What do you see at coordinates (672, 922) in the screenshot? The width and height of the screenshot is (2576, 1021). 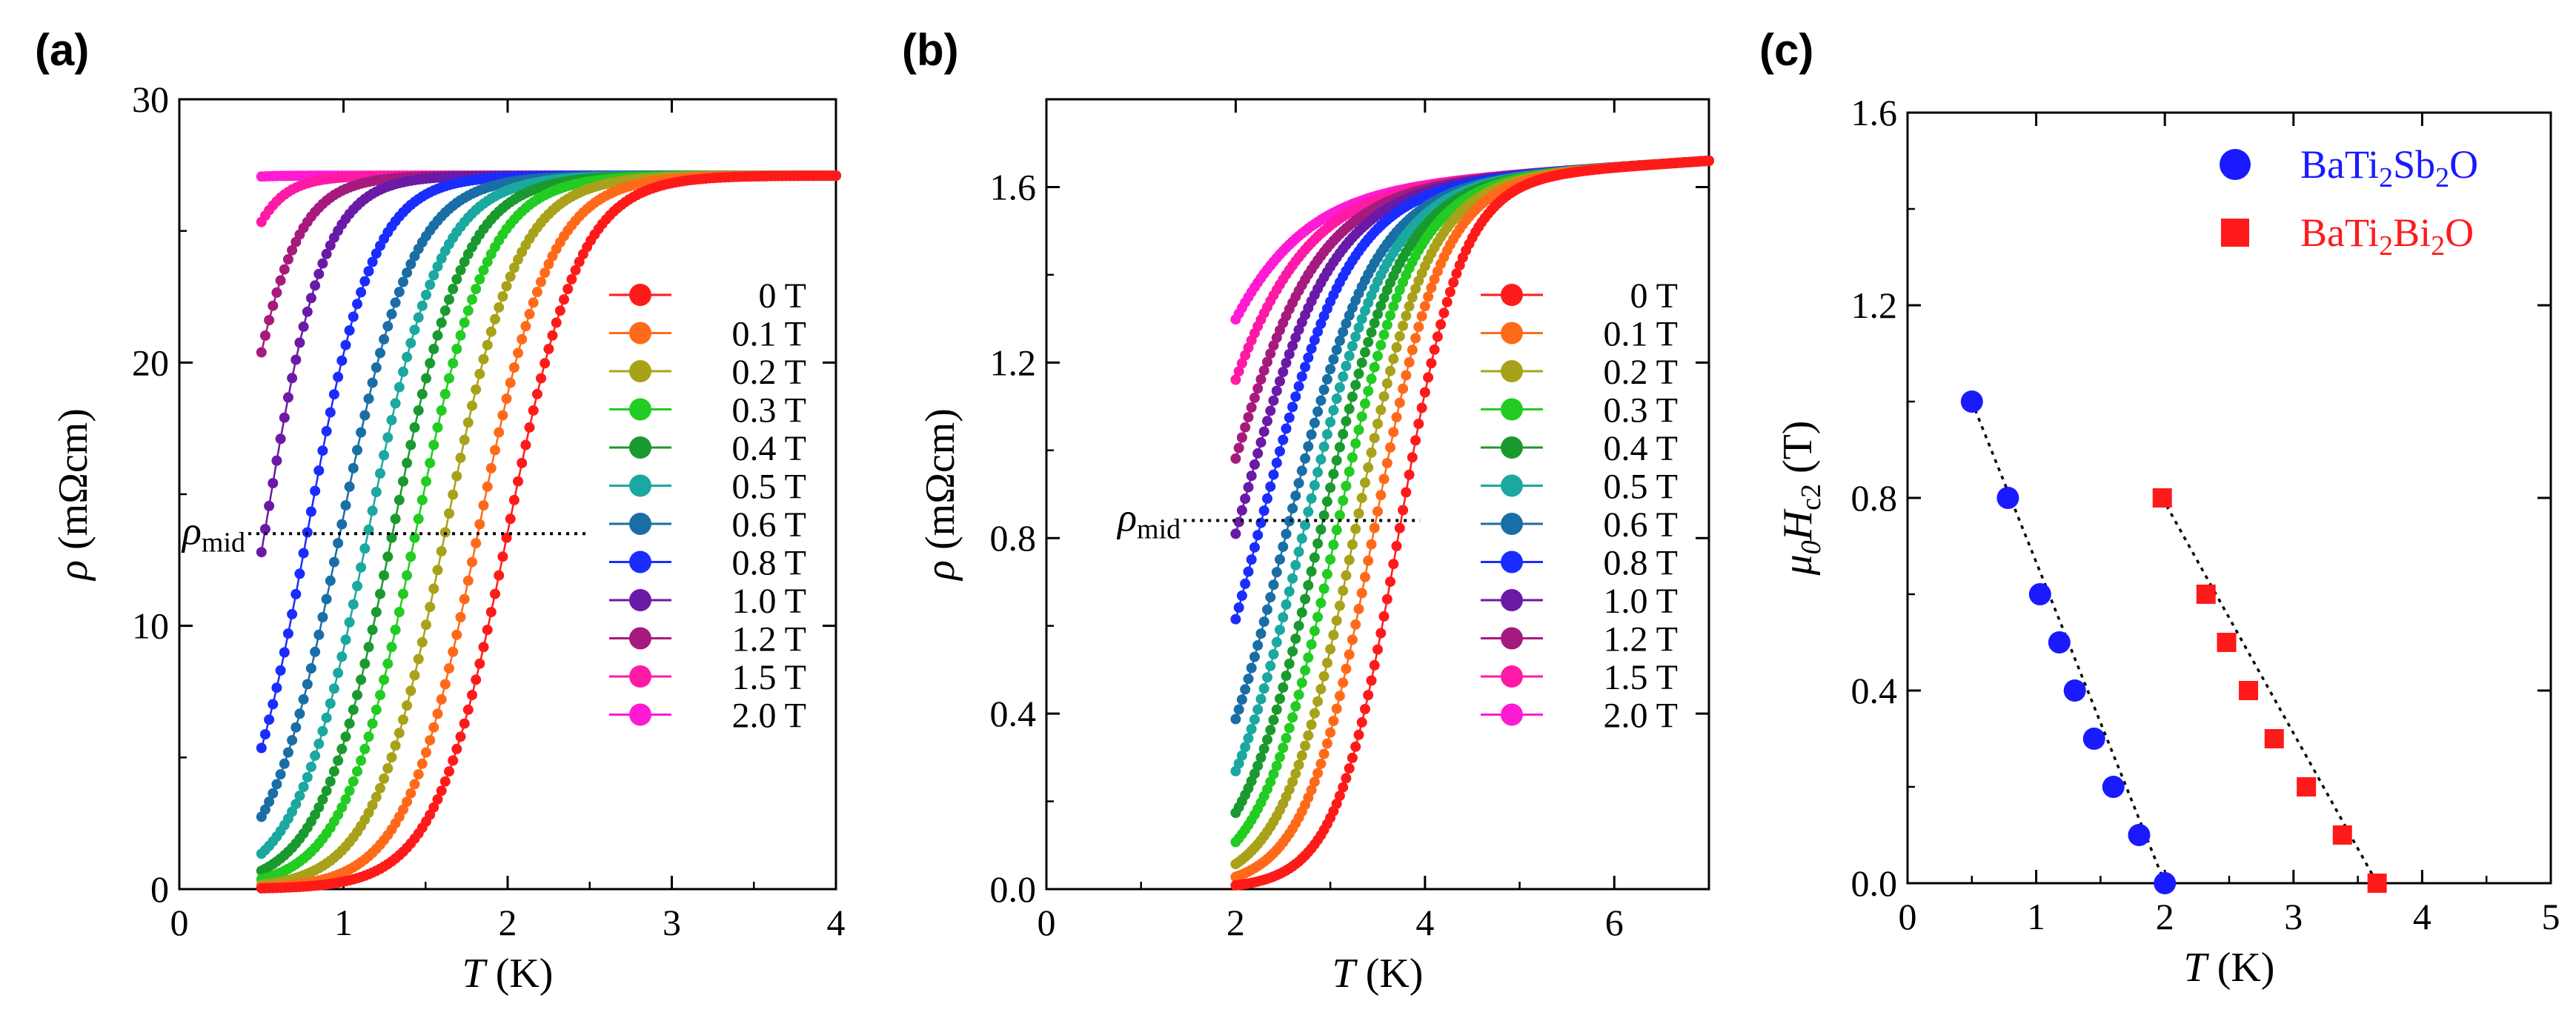 I see `x-tick-label: 3` at bounding box center [672, 922].